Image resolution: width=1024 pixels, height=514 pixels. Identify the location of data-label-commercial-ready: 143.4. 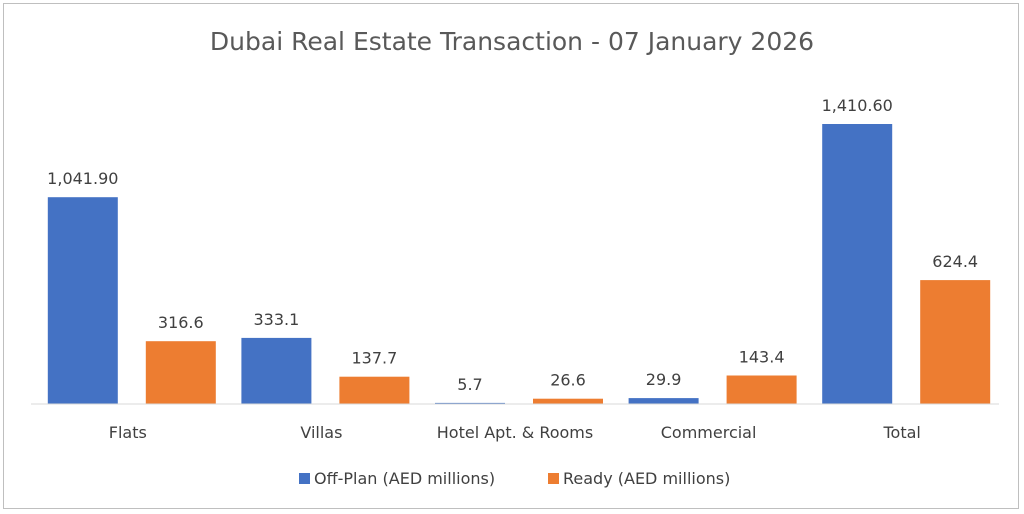
(762, 357).